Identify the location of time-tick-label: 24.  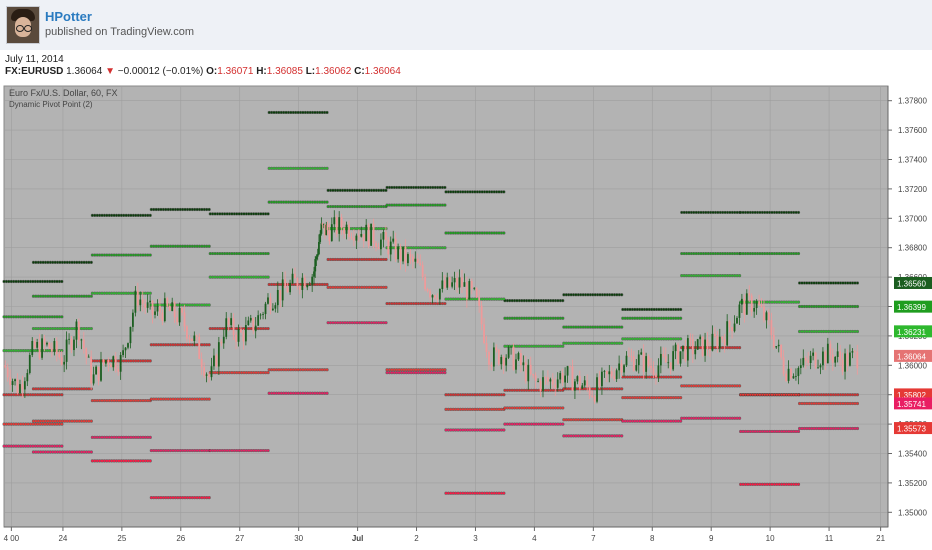
(62, 538).